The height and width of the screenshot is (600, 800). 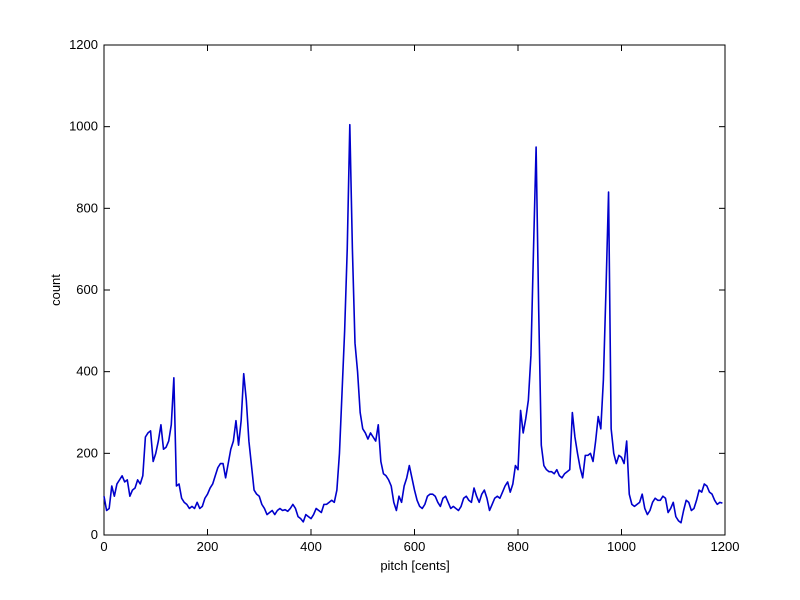 What do you see at coordinates (208, 546) in the screenshot?
I see `x-tick-label: 200` at bounding box center [208, 546].